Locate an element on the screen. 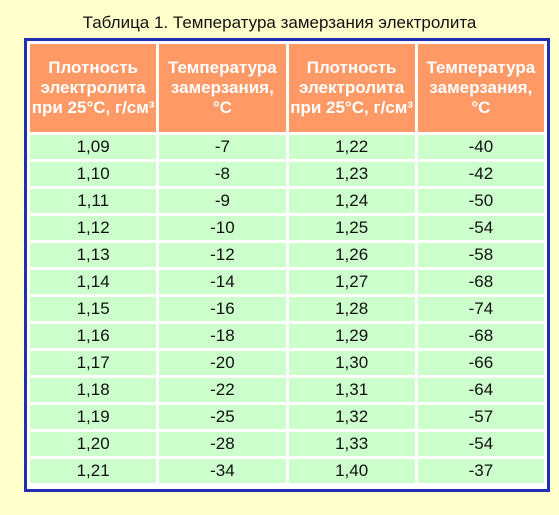 This screenshot has height=515, width=559. temperature-cell: -10 is located at coordinates (222, 228).